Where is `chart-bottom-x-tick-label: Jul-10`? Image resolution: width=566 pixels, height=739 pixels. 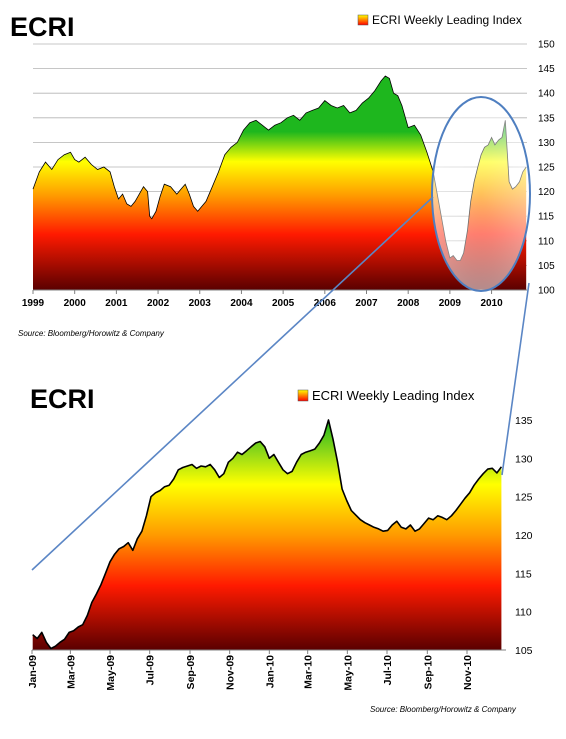
chart-bottom-x-tick-label: Jul-10 is located at coordinates (388, 670).